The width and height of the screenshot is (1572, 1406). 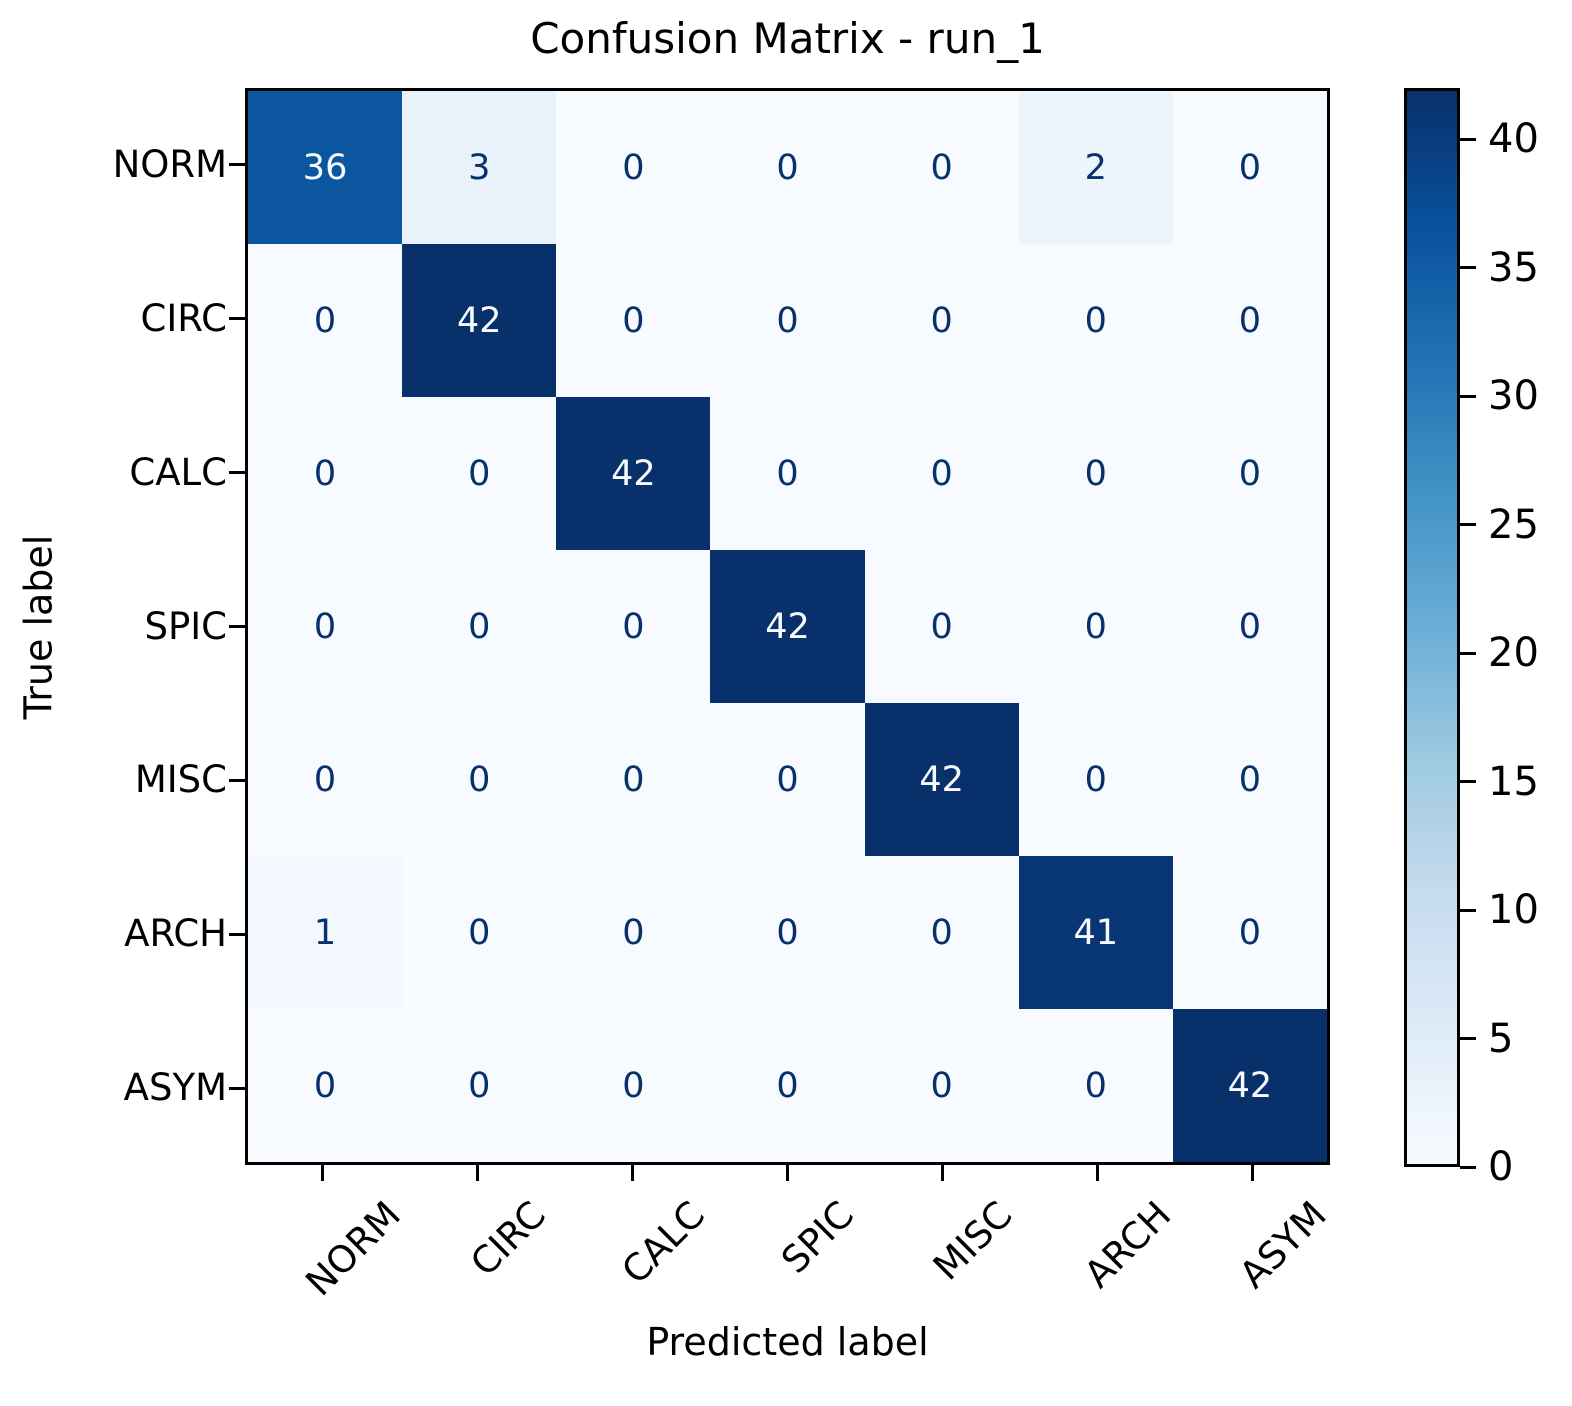 I want to click on cell-value: 1, so click(x=325, y=932).